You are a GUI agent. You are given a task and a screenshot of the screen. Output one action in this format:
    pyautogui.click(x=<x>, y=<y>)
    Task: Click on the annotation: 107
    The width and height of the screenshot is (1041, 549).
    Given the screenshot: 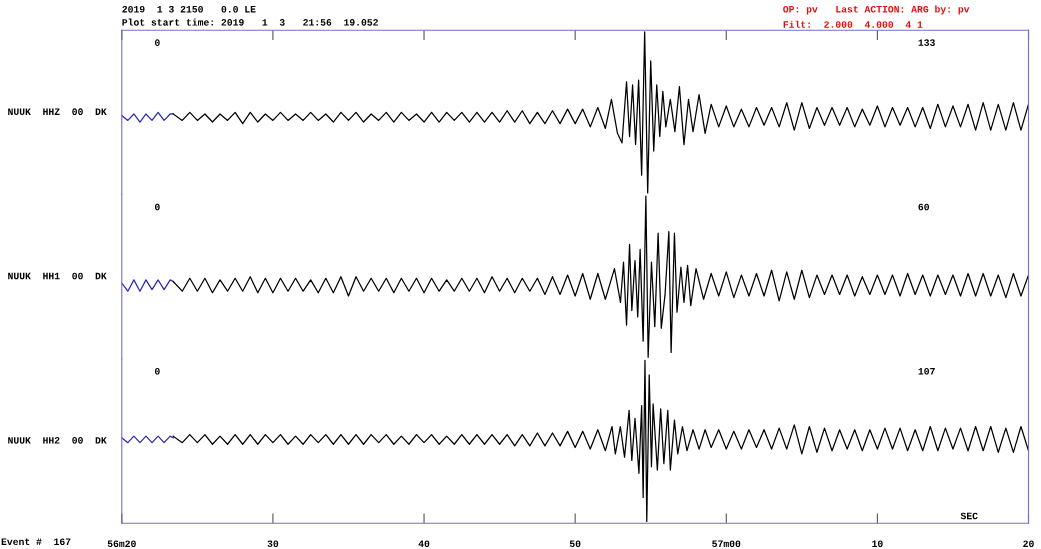 What is the action you would take?
    pyautogui.click(x=926, y=371)
    